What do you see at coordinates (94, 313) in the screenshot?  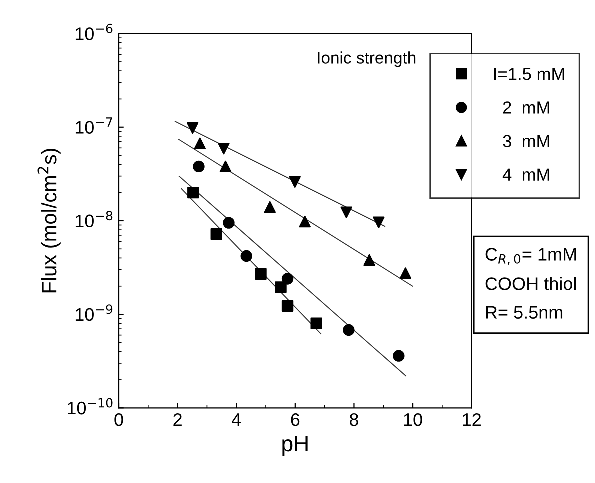 I see `y-tick-label: 10$^{−9}$` at bounding box center [94, 313].